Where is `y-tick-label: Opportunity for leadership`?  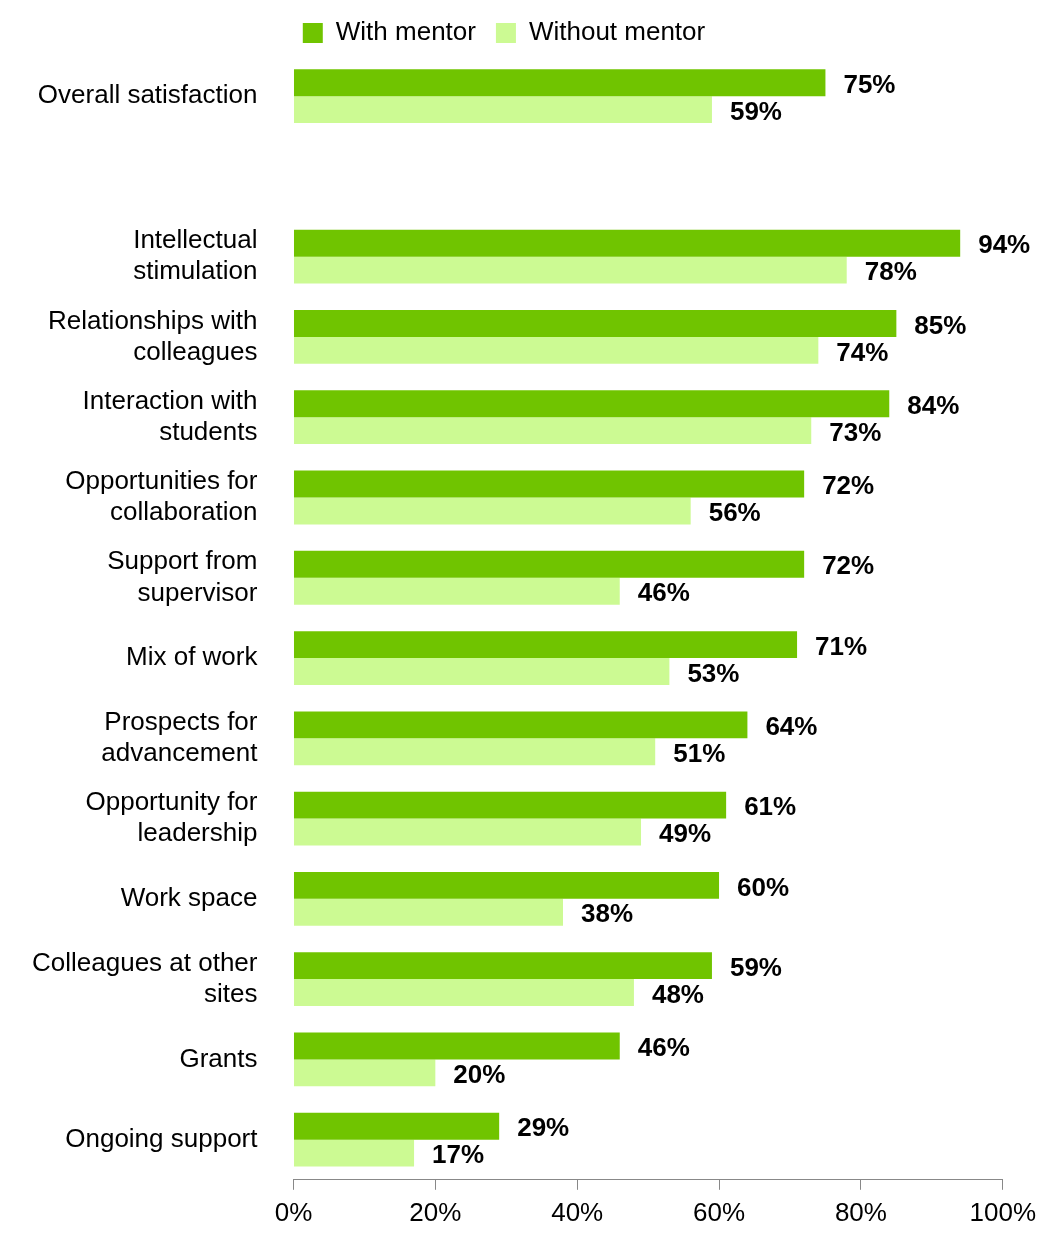
y-tick-label: Opportunity for leadership is located at coordinates (171, 817).